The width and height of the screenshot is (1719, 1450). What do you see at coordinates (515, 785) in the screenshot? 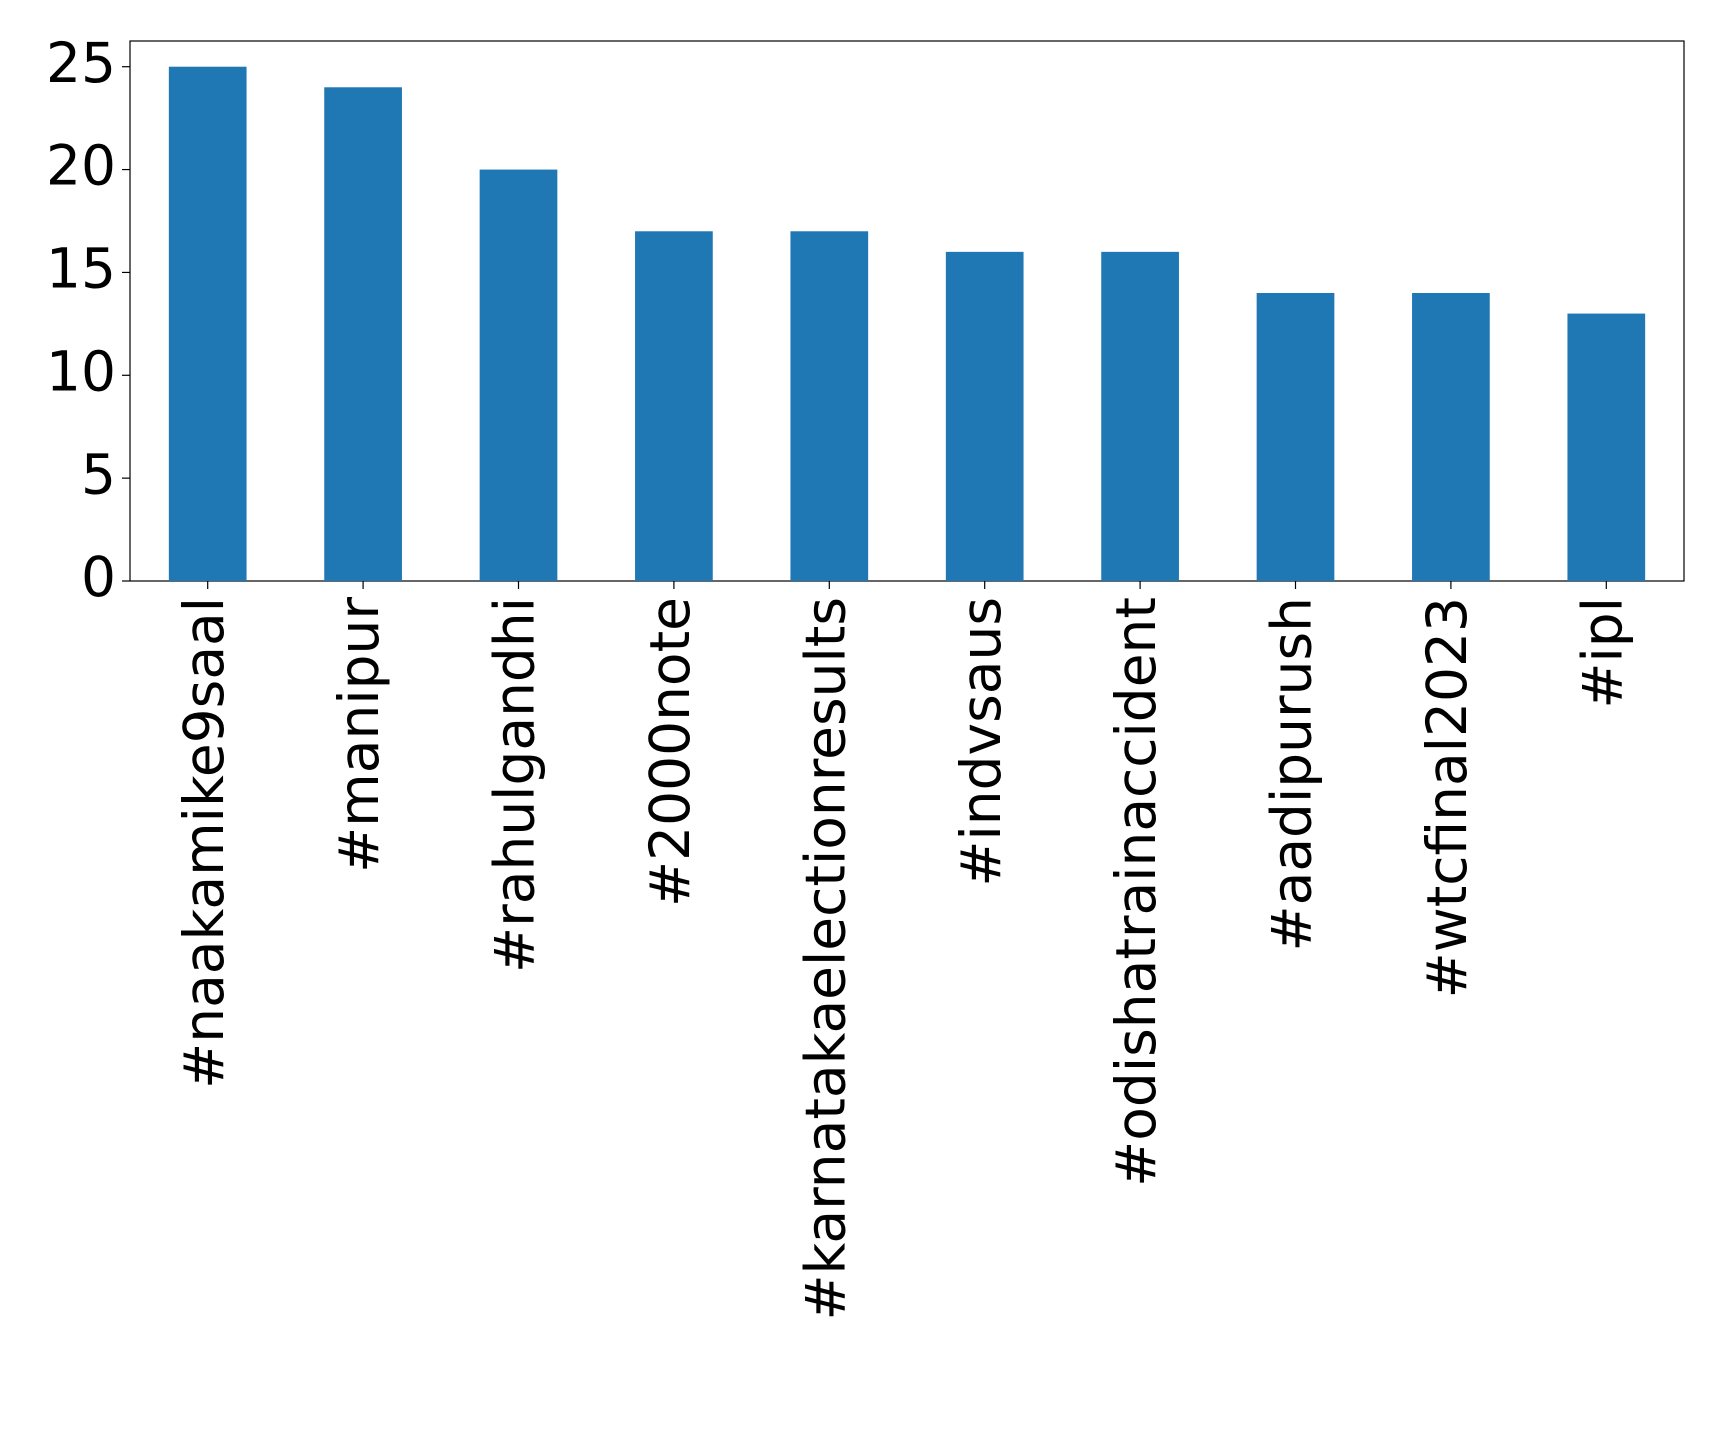
I see `x-tick-label: #rahulgandhi` at bounding box center [515, 785].